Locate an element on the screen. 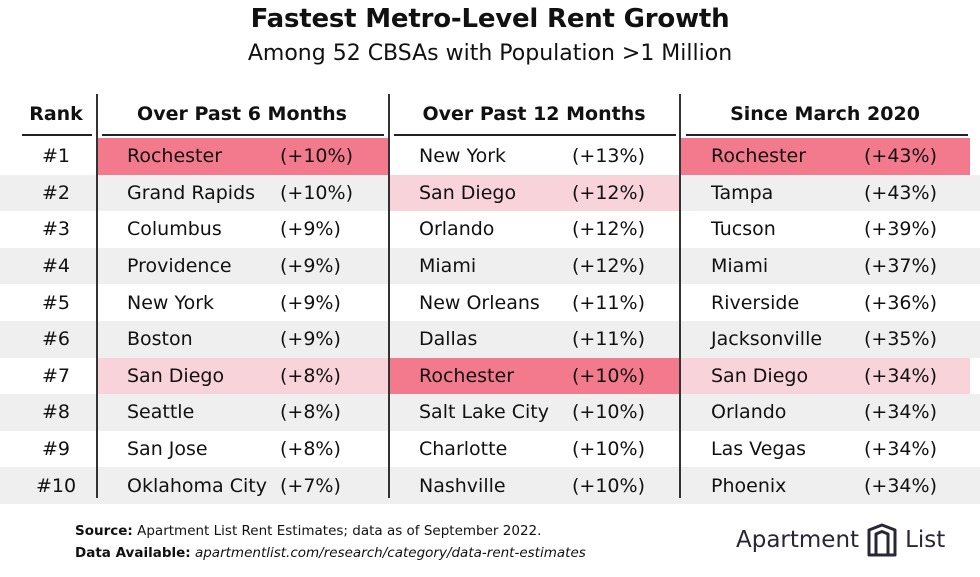 Image resolution: width=980 pixels, height=577 pixels. growth-percent: (+37%) is located at coordinates (900, 266).